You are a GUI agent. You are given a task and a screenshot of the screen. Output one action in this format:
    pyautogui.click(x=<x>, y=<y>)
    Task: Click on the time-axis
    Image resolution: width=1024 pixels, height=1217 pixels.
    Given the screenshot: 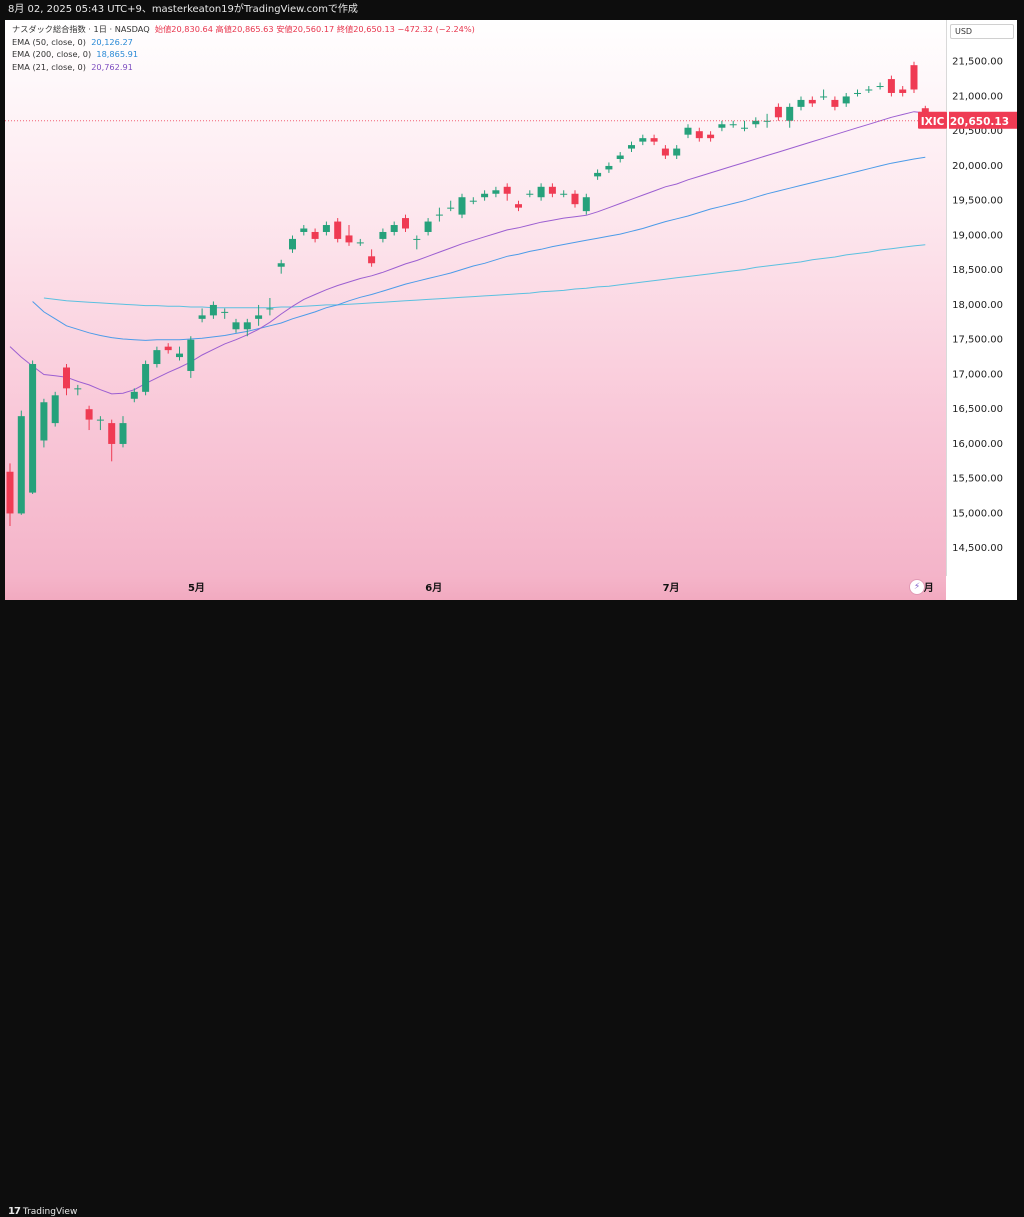 What is the action you would take?
    pyautogui.click(x=475, y=588)
    